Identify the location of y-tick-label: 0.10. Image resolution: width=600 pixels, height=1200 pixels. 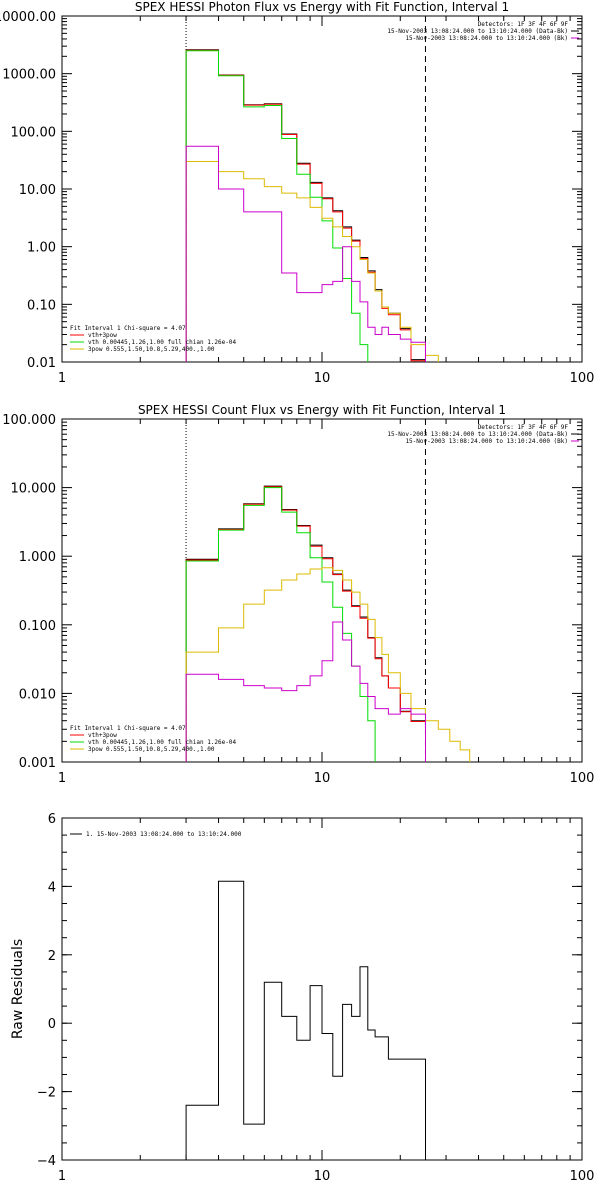
(41, 305).